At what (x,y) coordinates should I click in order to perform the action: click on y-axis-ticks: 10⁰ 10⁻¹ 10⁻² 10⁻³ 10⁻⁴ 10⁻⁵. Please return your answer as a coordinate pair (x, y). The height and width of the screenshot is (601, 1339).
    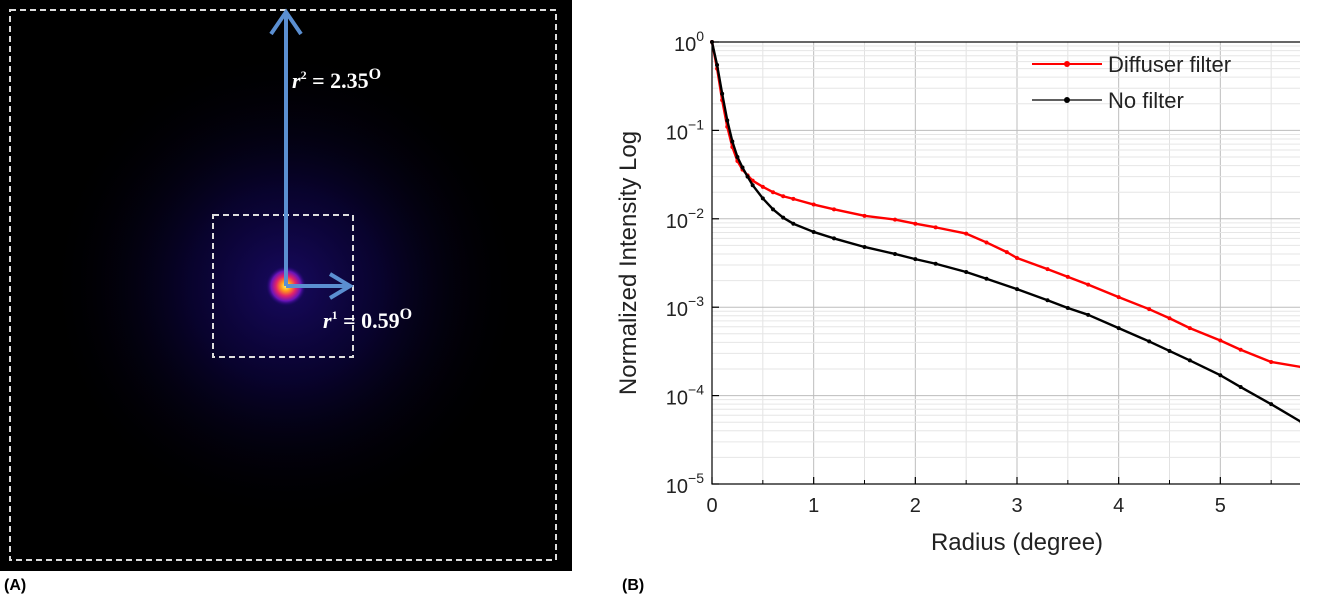
    Looking at the image, I should click on (692, 263).